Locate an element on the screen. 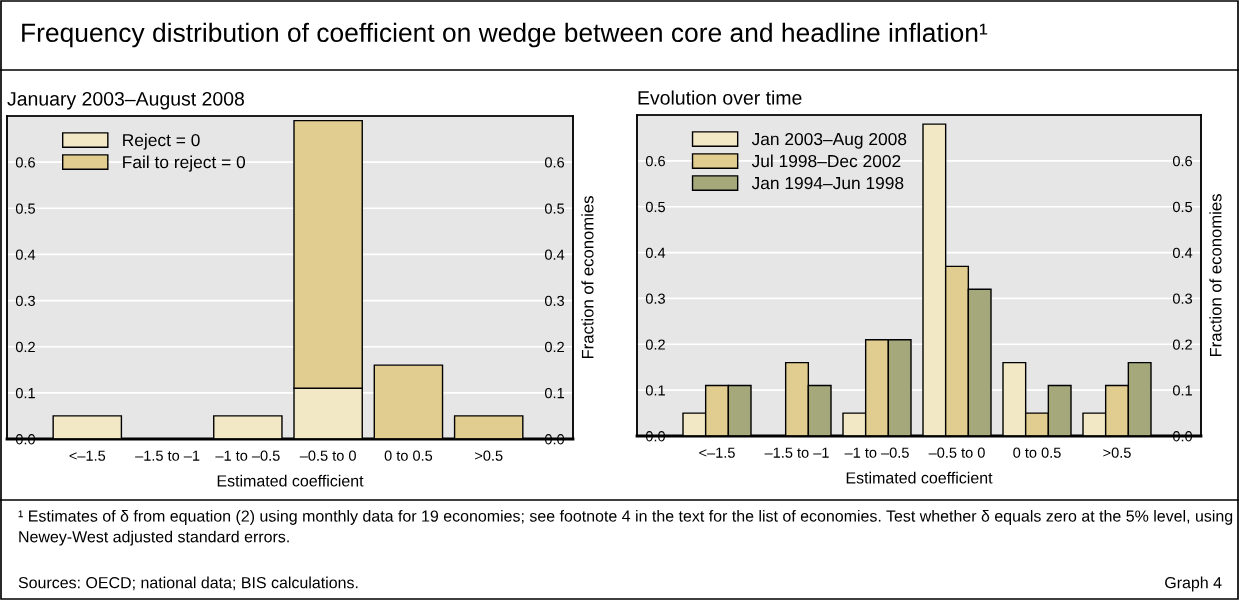  caption: Graph 4 is located at coordinates (1193, 584).